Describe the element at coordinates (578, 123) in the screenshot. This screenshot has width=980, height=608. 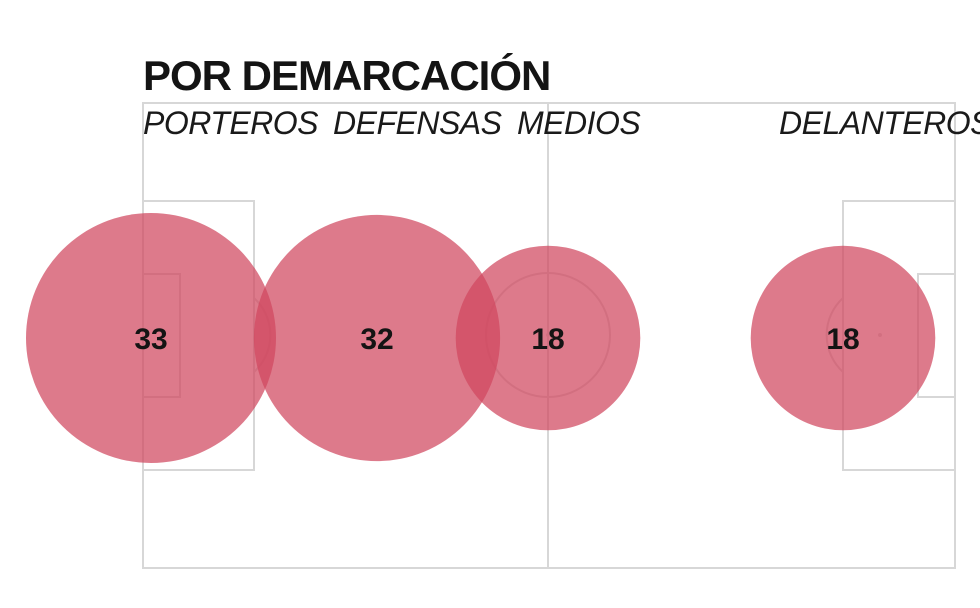
I see `category-label-medios: MEDIOS` at that location.